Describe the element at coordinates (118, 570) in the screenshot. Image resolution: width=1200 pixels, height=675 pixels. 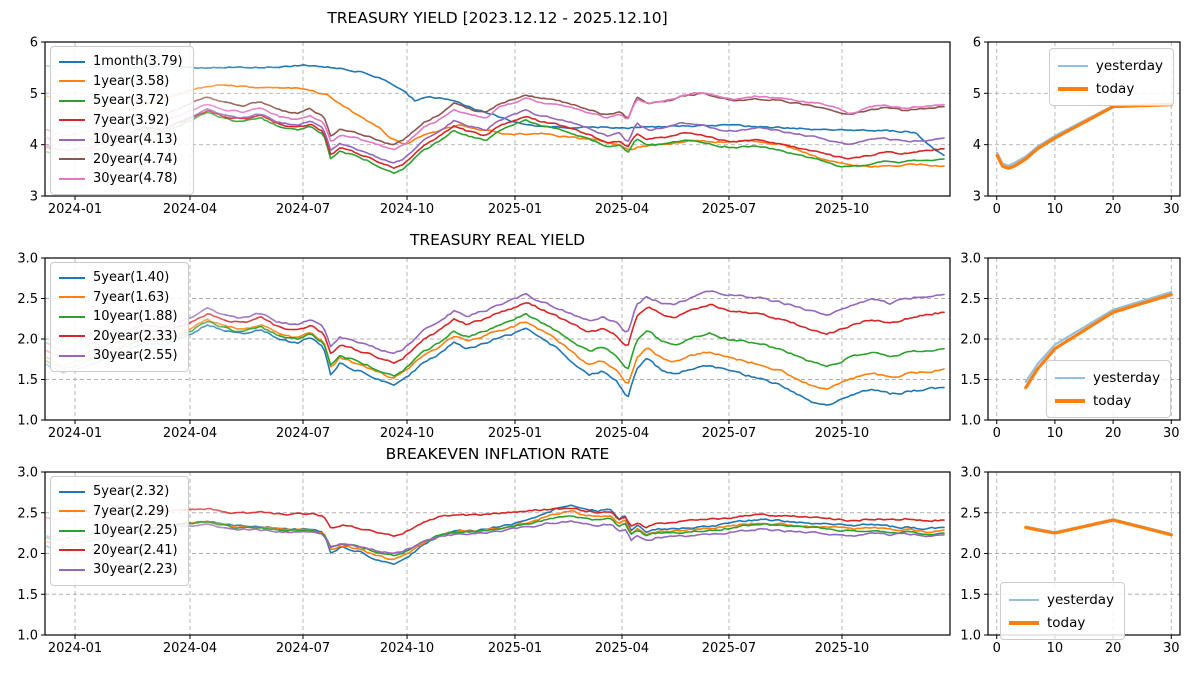
I see `legend-item-30year: 30year(2.23)` at that location.